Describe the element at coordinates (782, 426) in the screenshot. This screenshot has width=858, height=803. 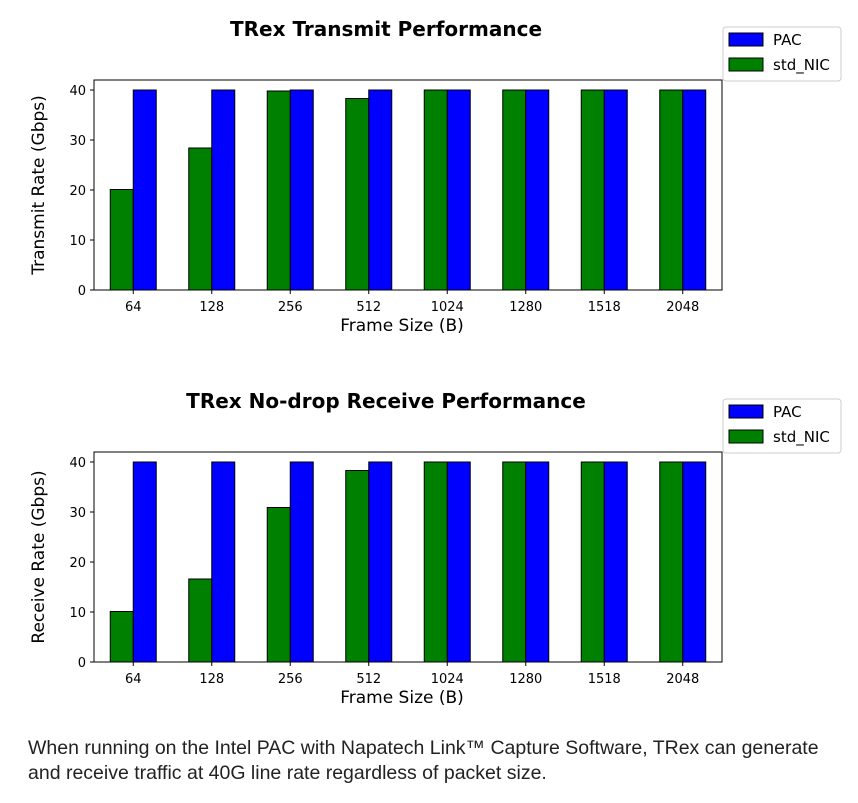
I see `receive-legend: PAC std_NIC` at that location.